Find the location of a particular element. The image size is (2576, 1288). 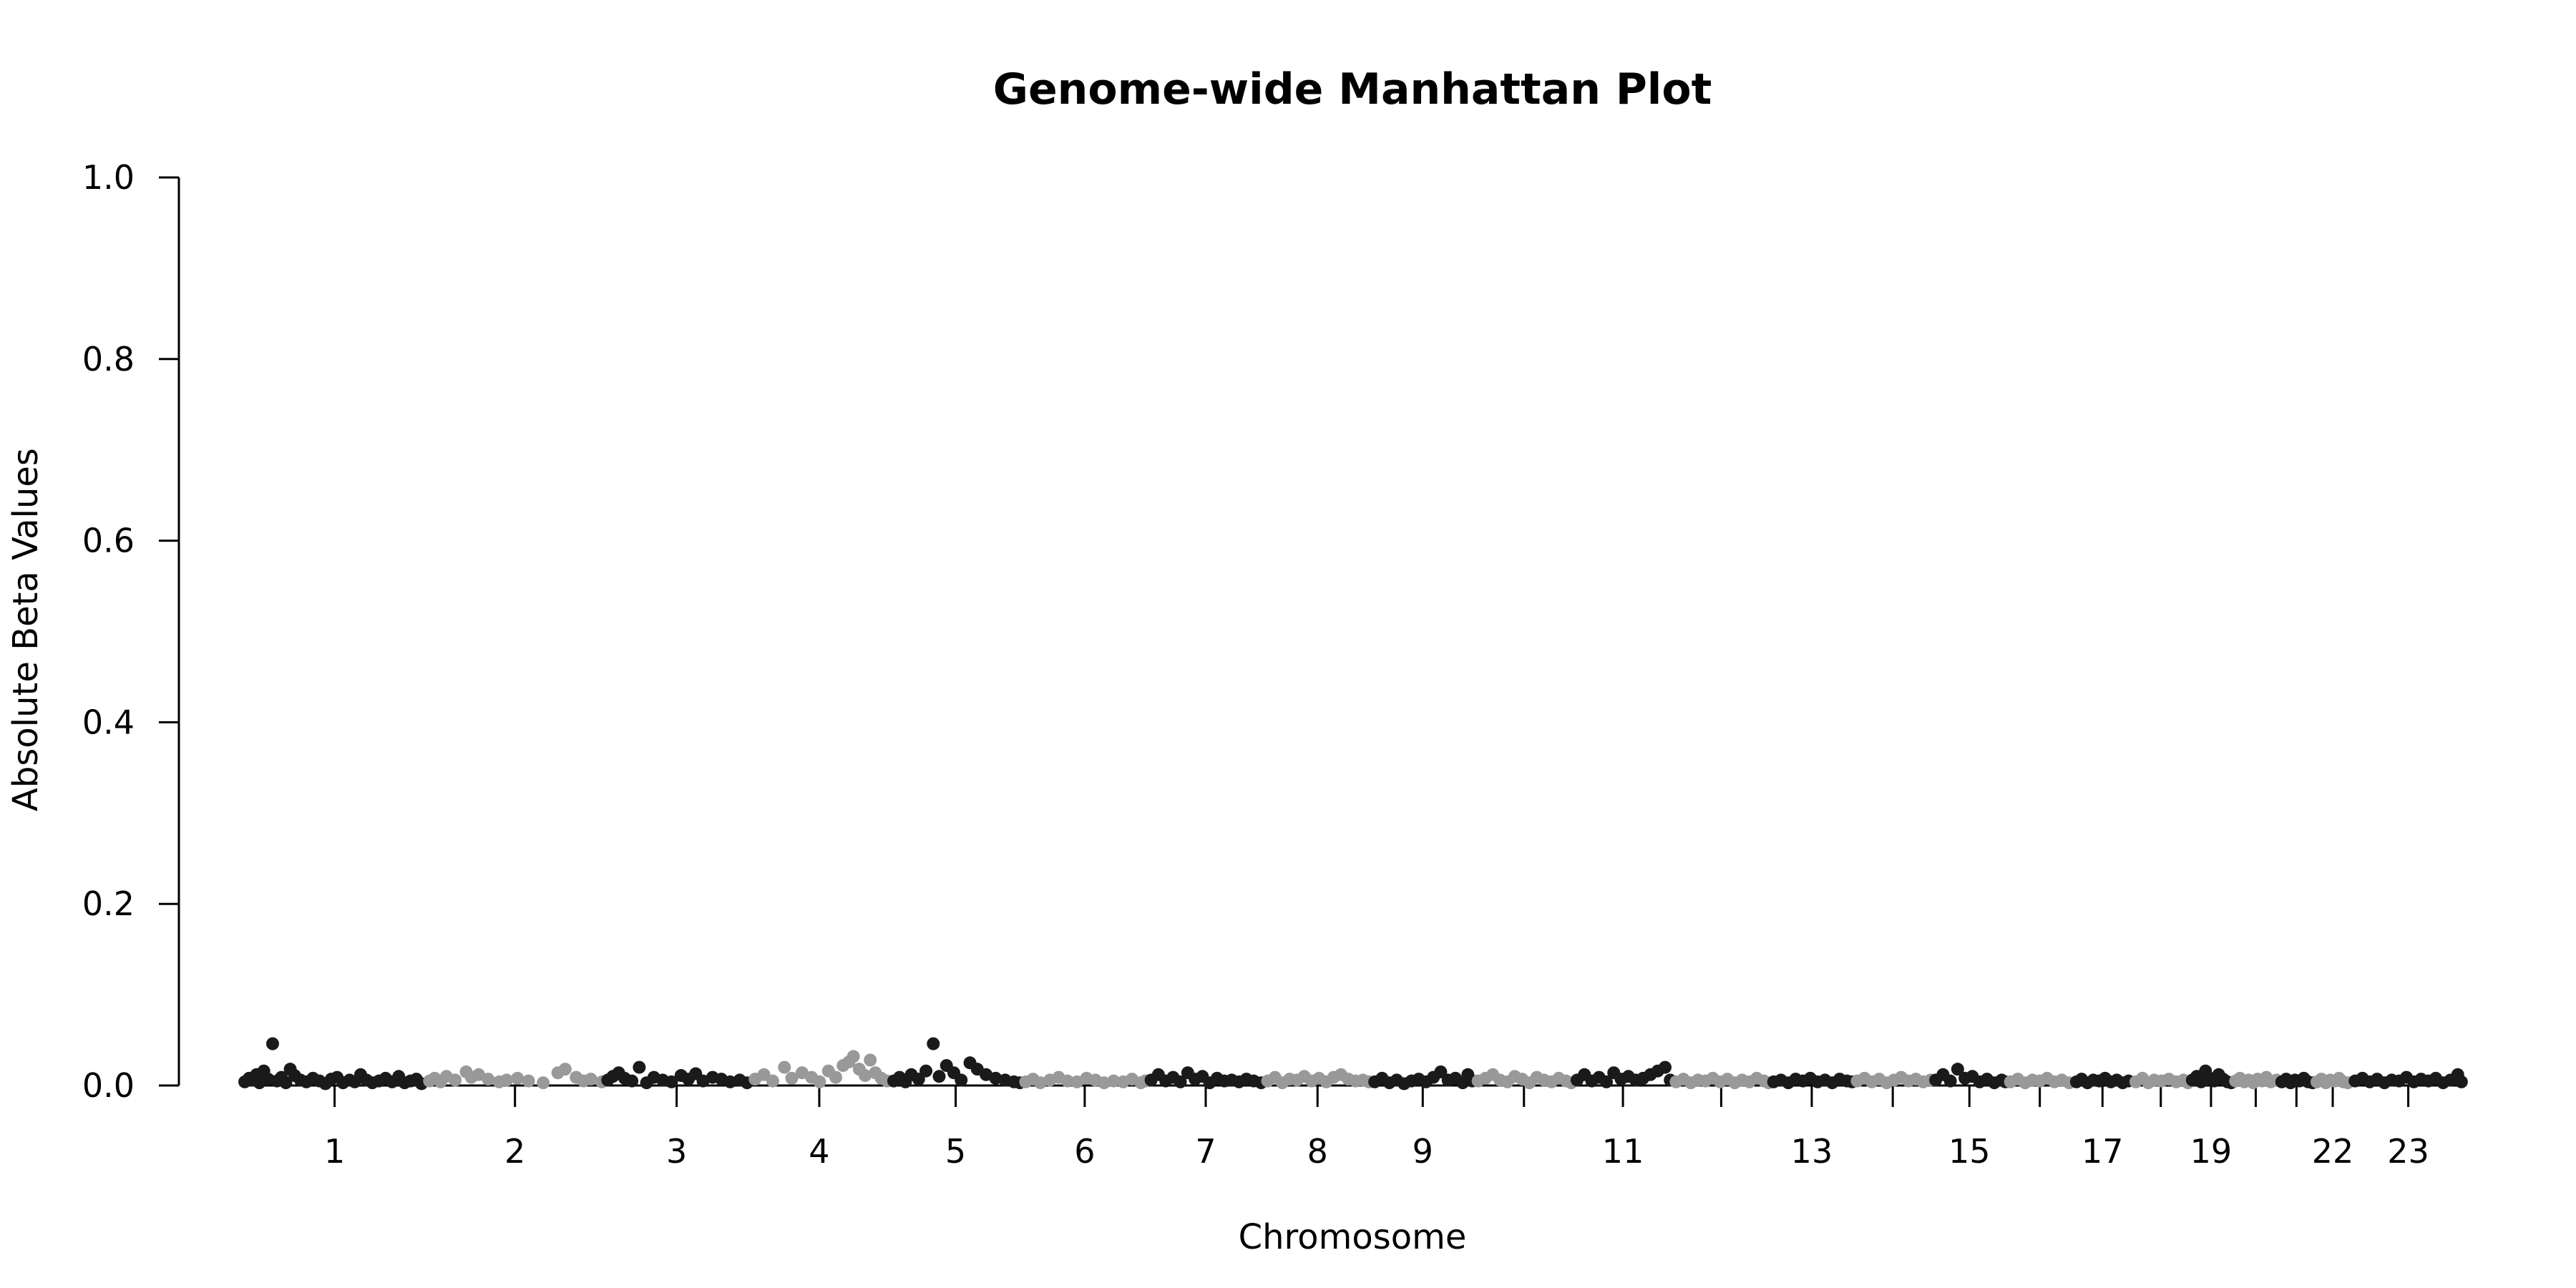

x-tick-label-chr-4: 4 is located at coordinates (819, 1151).